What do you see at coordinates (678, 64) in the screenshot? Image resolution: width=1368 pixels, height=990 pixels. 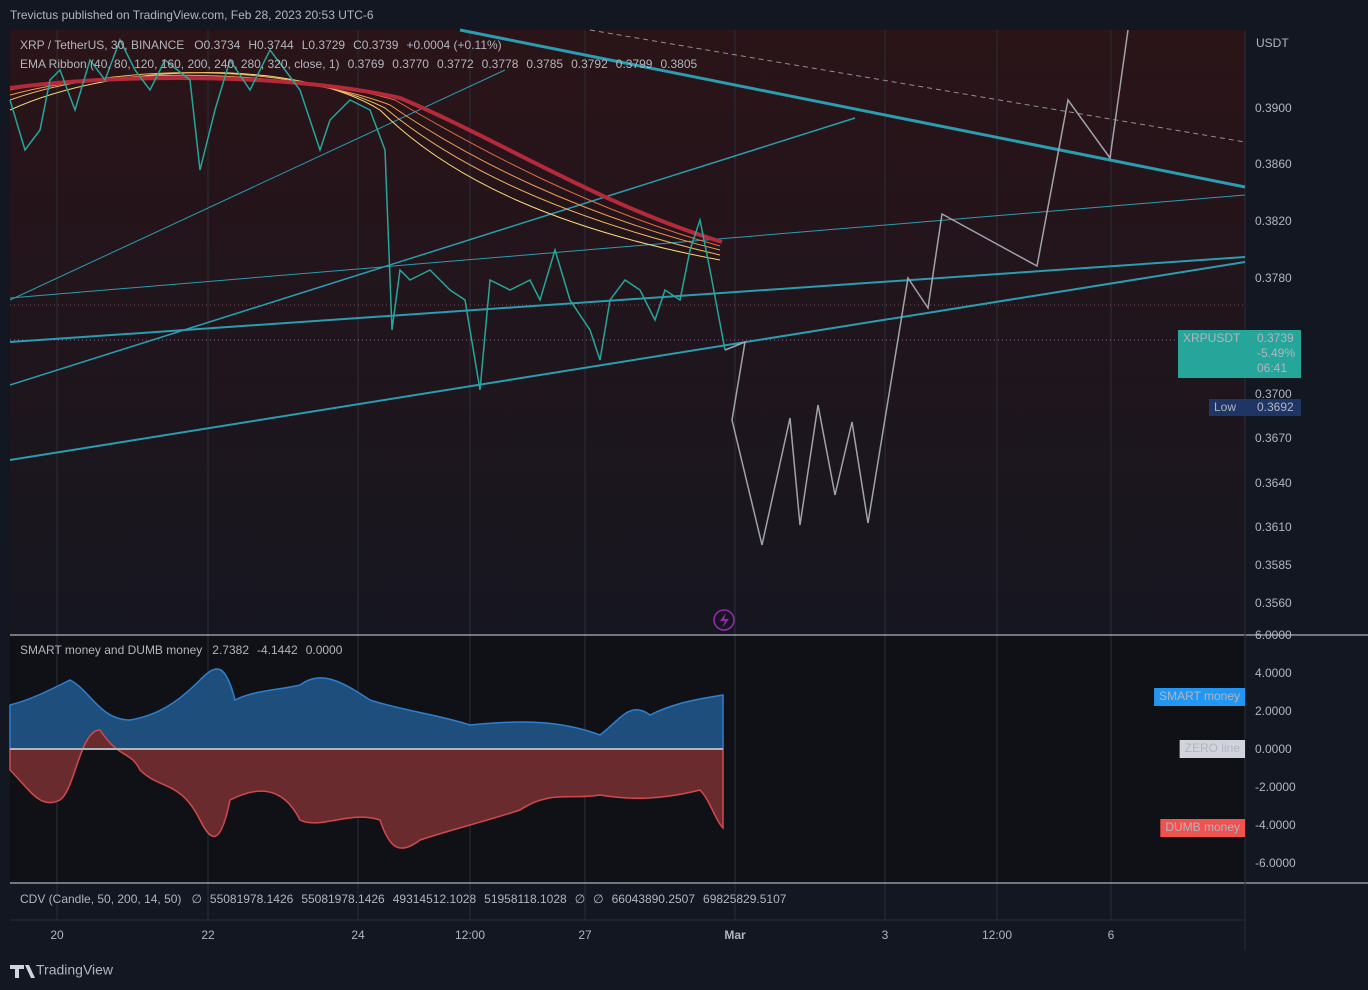 I see `legend-value: 0.3805` at bounding box center [678, 64].